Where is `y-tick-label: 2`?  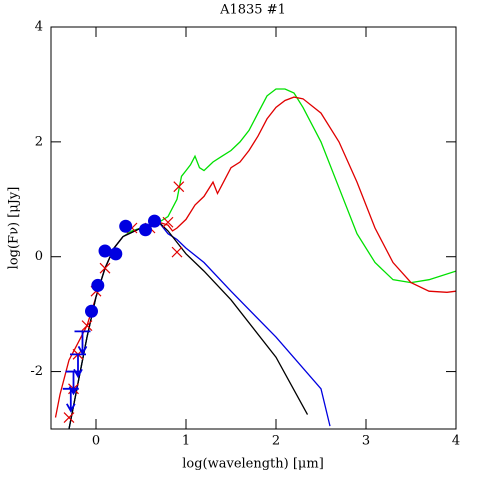
y-tick-label: 2 is located at coordinates (39, 141).